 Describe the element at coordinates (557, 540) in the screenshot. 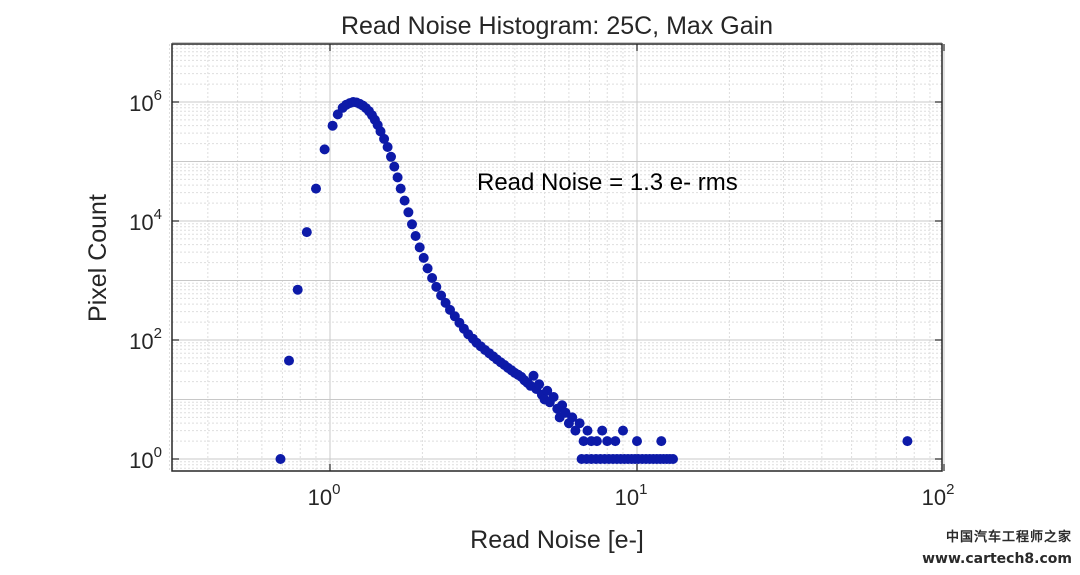

I see `x-axis-label: Read Noise [e-]` at that location.